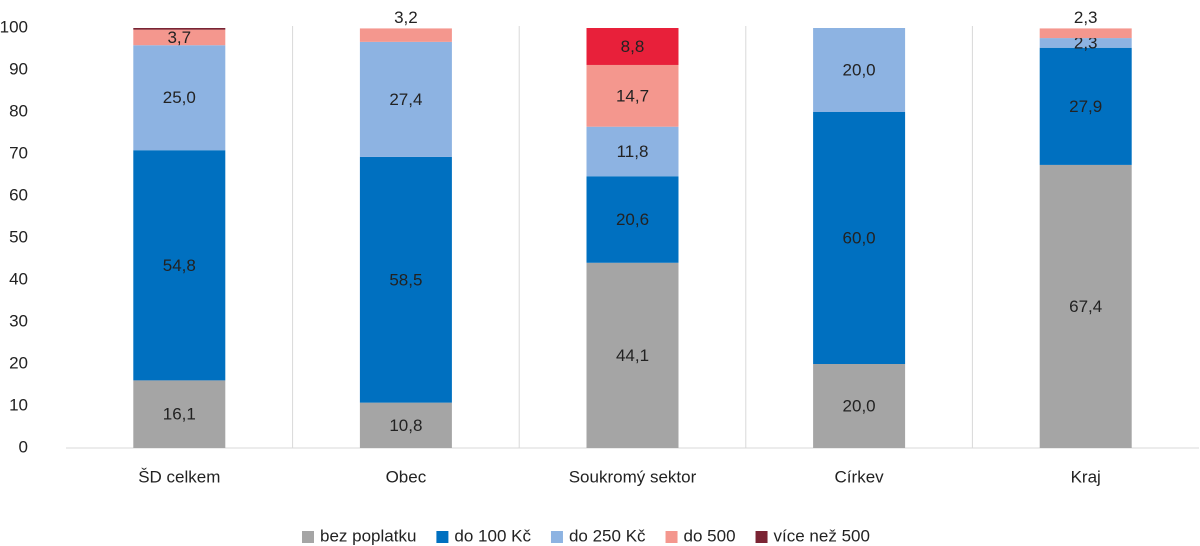 The image size is (1200, 546). I want to click on data-label: 58,5, so click(405, 279).